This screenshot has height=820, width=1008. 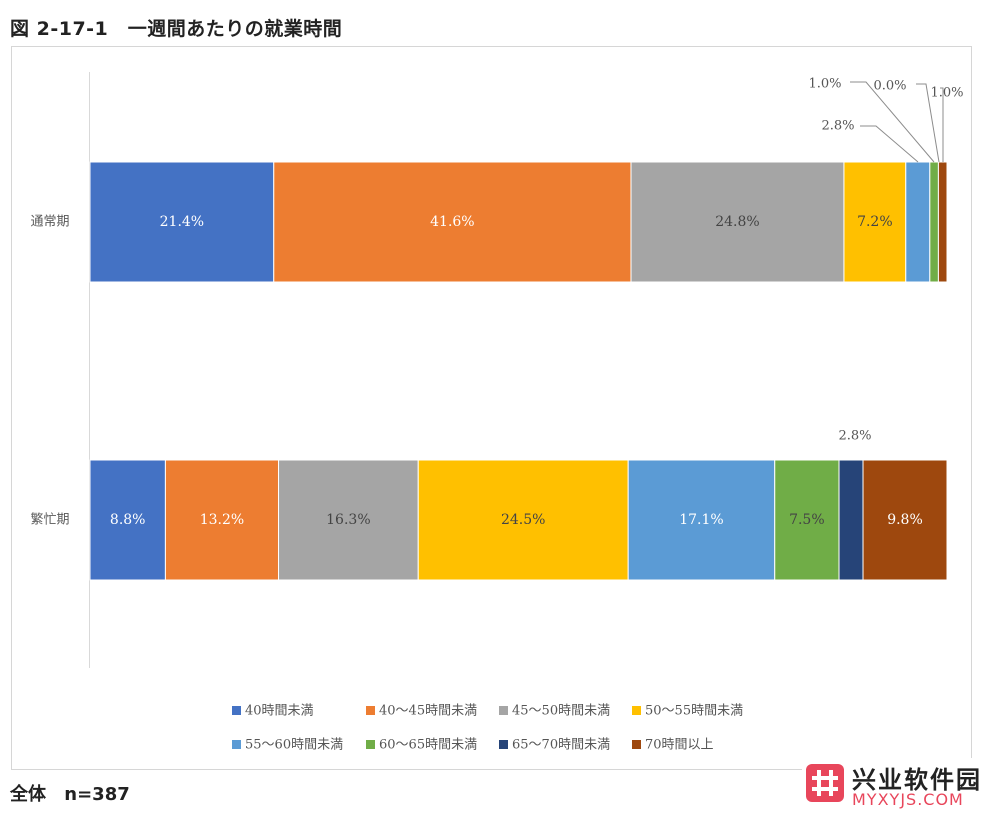 I want to click on data-label: 8.8%, so click(x=128, y=520).